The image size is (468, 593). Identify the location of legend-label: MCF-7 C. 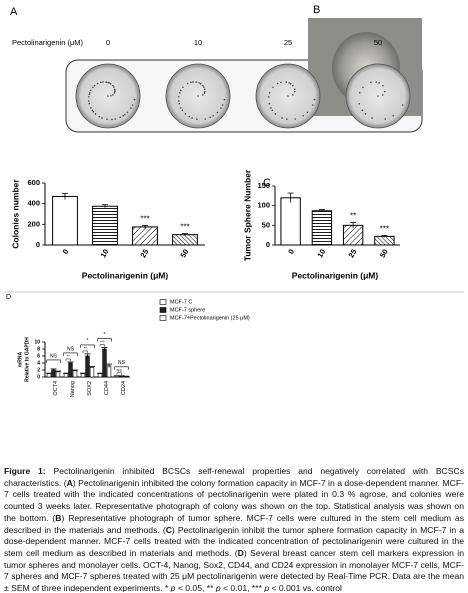
(181, 302).